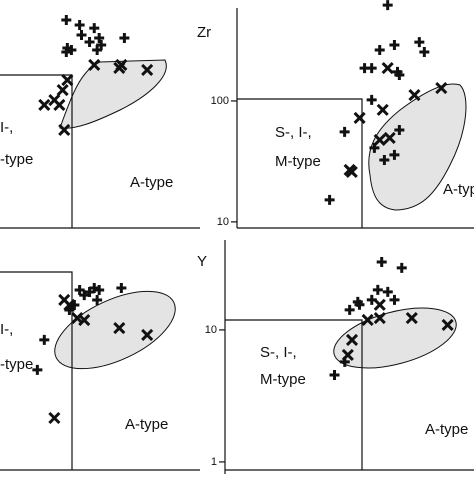  Describe the element at coordinates (220, 101) in the screenshot. I see `y-tick-label: 100` at that location.